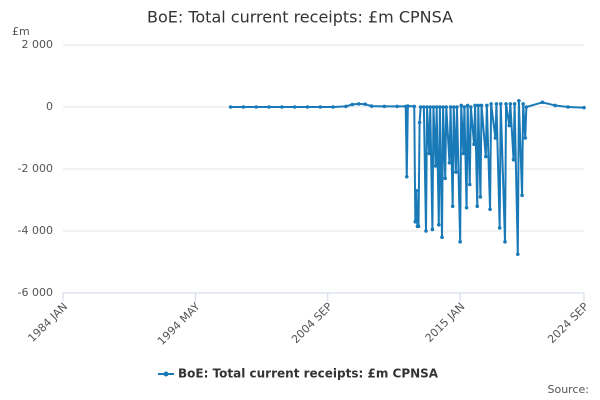  I want to click on chart-title: BoE: Total current receipts: £m CPNSA, so click(300, 17).